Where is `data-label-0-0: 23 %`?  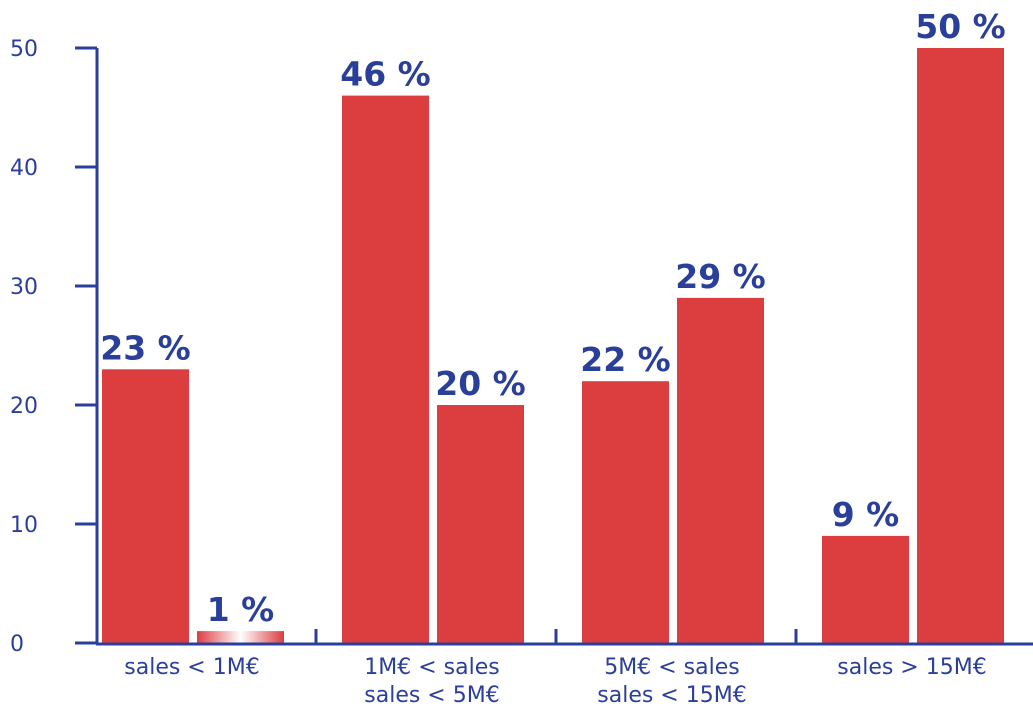 data-label-0-0: 23 % is located at coordinates (145, 347).